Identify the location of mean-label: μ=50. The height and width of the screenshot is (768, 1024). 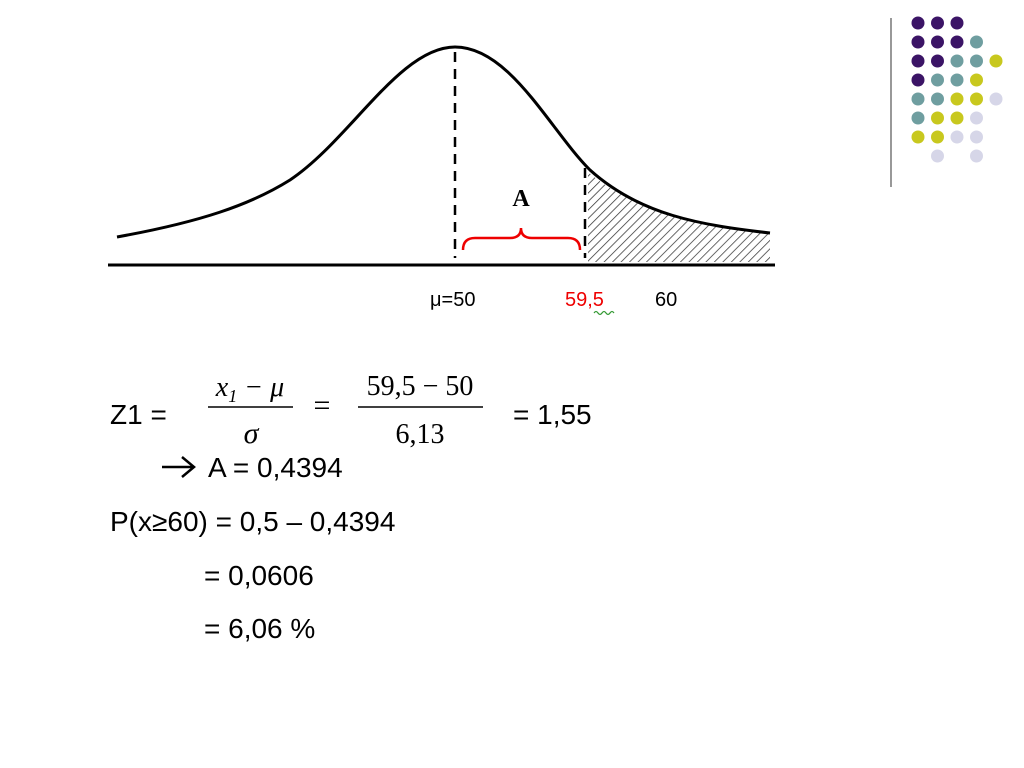
(452, 300).